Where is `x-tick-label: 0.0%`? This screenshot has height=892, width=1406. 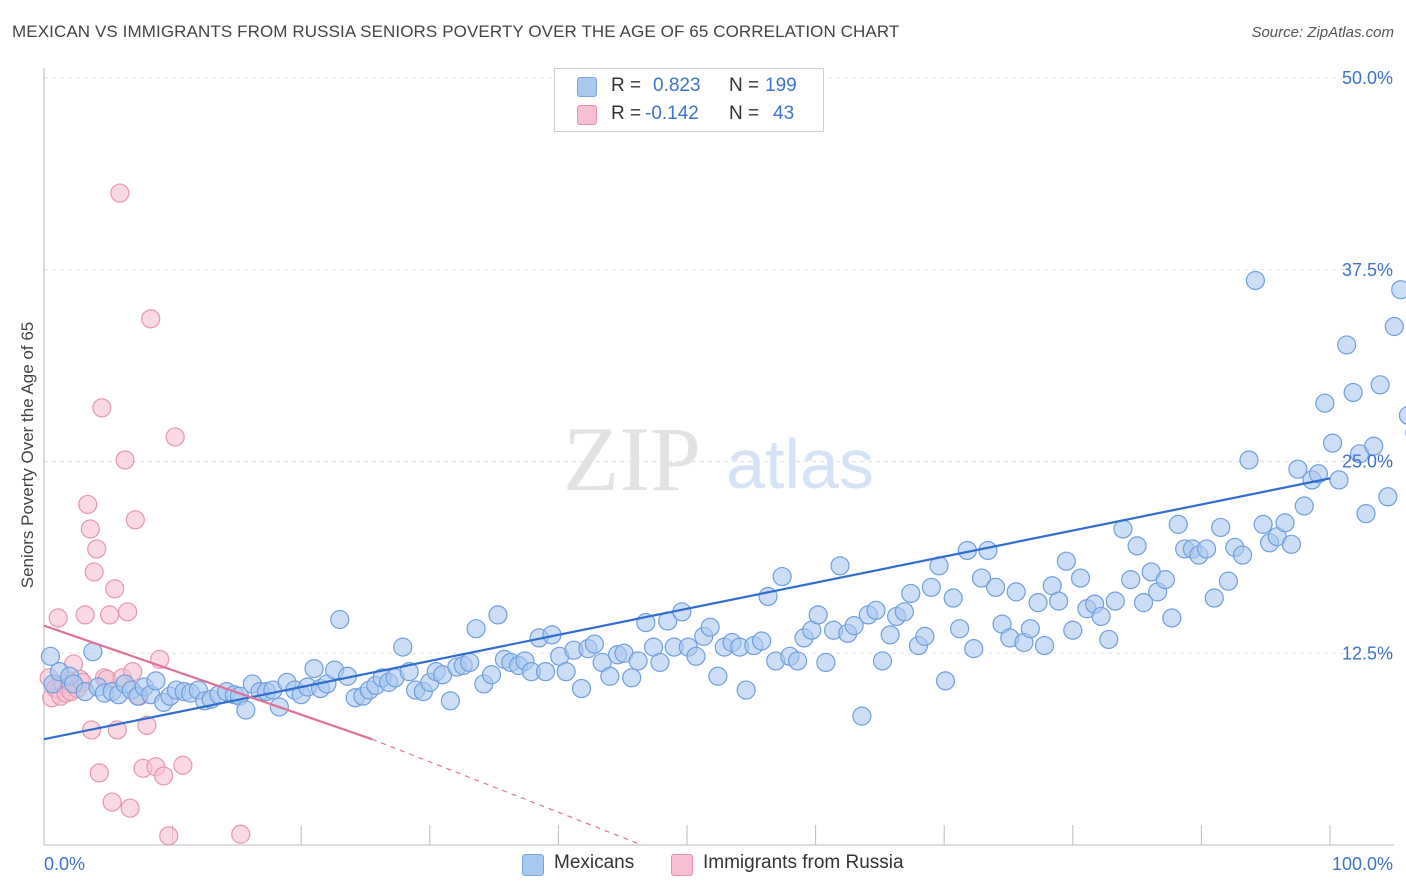 x-tick-label: 0.0% is located at coordinates (64, 864).